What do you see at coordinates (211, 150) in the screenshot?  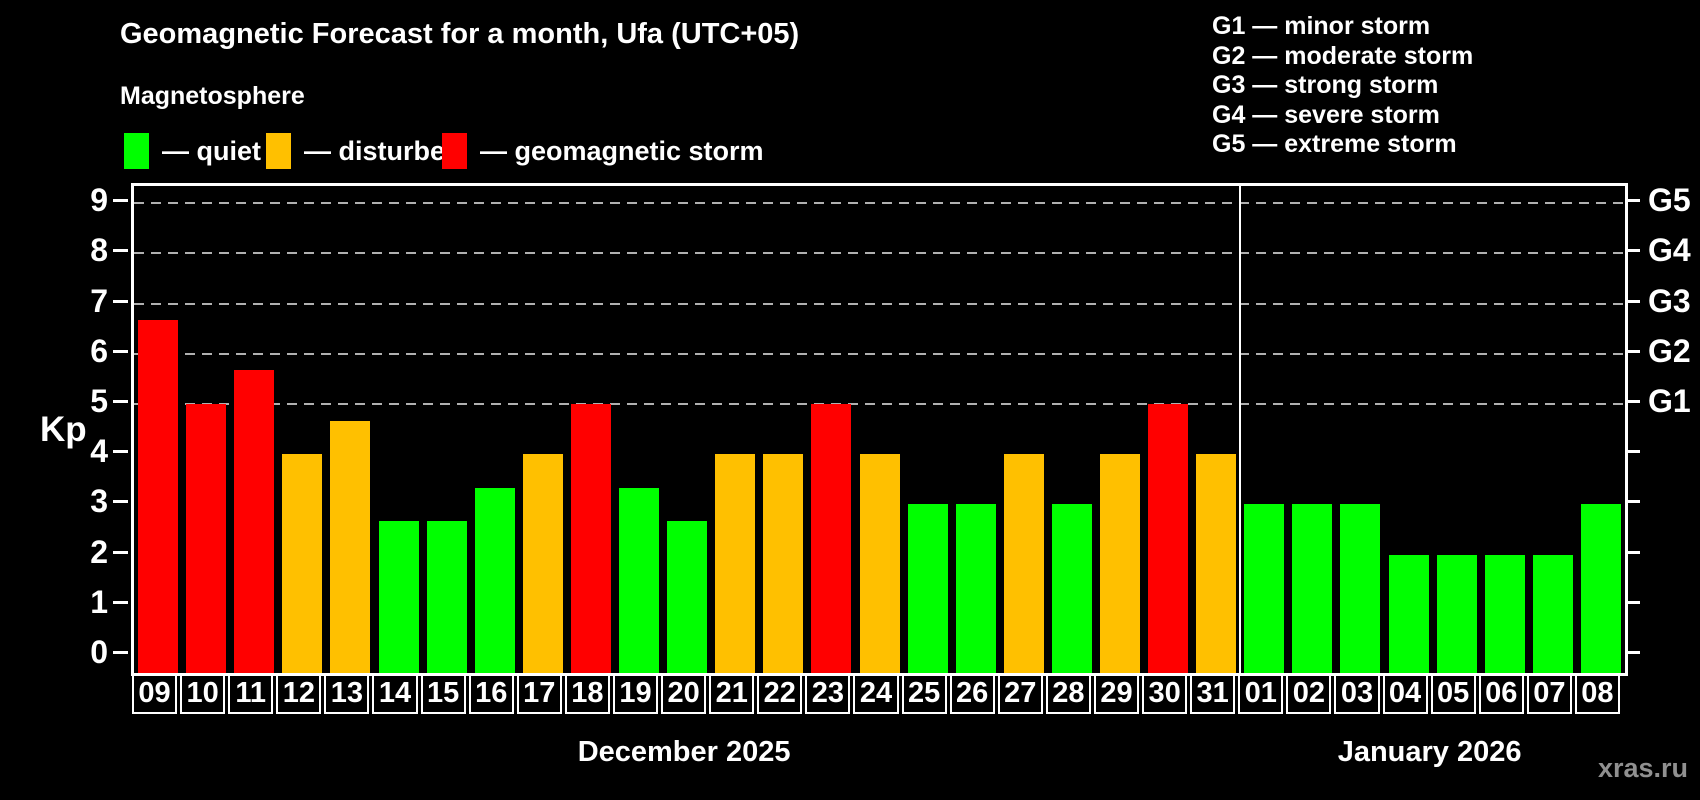 I see `legend-label-quiet: — quiet` at bounding box center [211, 150].